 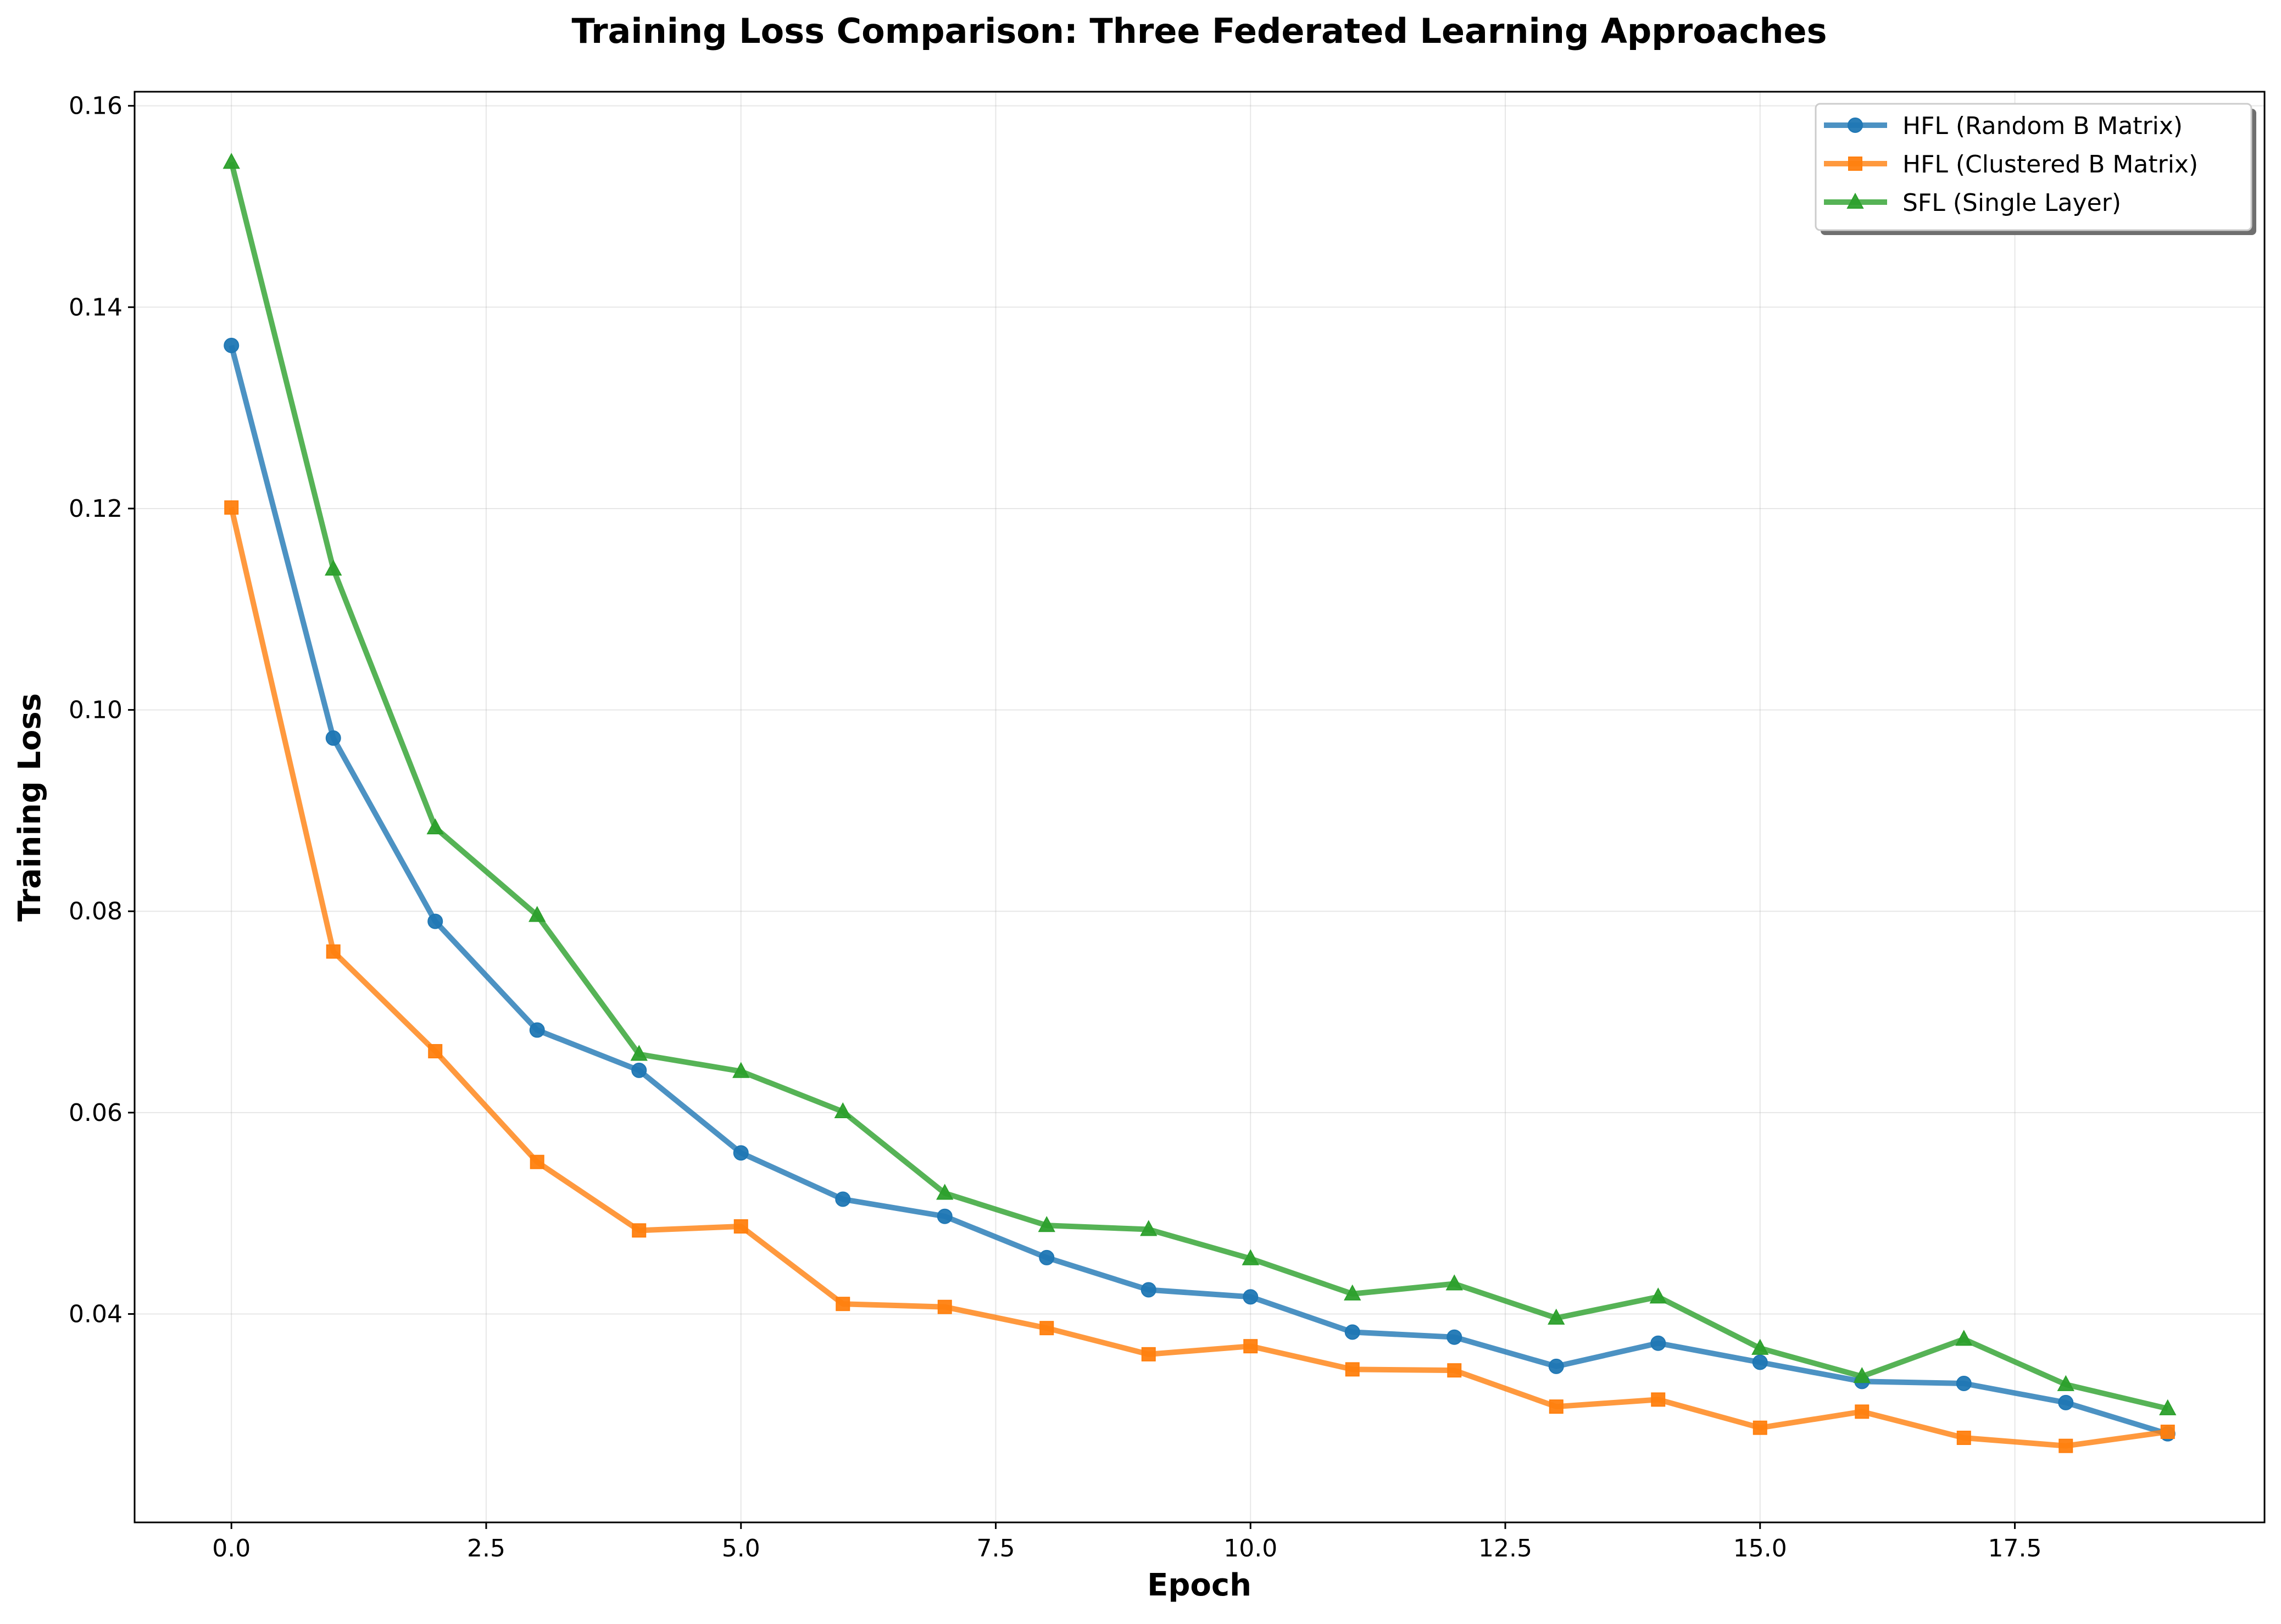 What do you see at coordinates (1250, 1548) in the screenshot?
I see `x-tick-label: 10.0` at bounding box center [1250, 1548].